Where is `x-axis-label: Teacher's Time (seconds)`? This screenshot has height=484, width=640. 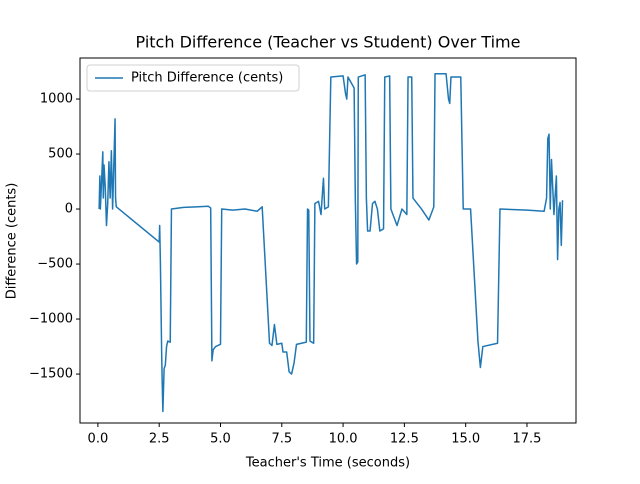 x-axis-label: Teacher's Time (seconds) is located at coordinates (327, 463).